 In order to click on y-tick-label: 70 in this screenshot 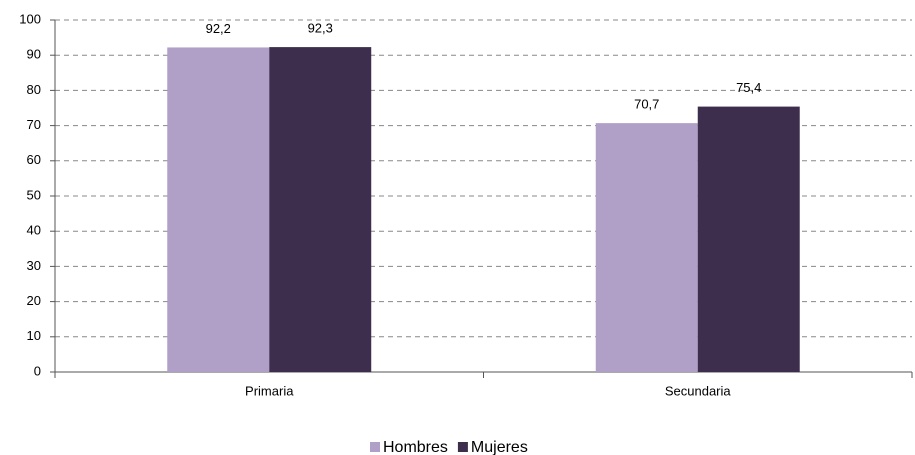, I will do `click(34, 124)`.